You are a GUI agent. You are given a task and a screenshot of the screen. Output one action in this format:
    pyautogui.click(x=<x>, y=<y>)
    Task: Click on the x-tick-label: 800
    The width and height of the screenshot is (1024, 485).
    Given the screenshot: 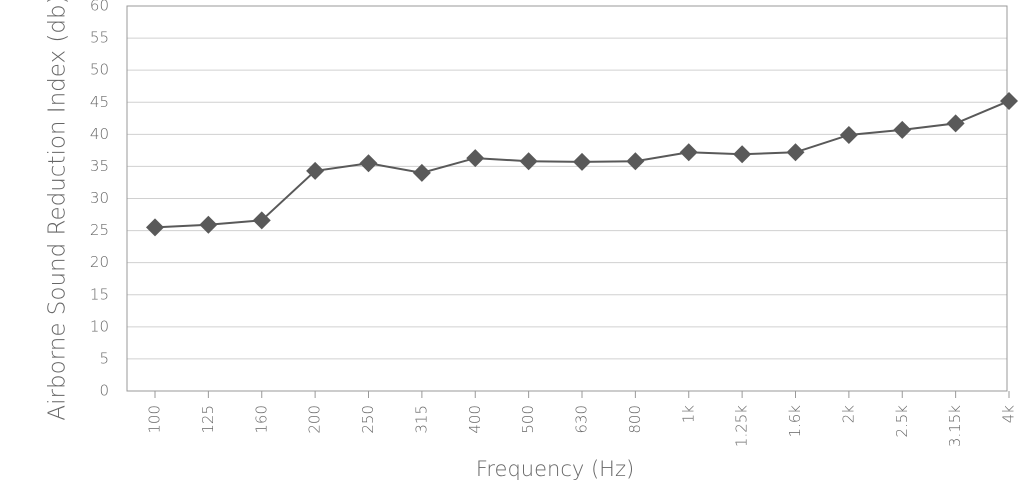 What is the action you would take?
    pyautogui.click(x=635, y=419)
    